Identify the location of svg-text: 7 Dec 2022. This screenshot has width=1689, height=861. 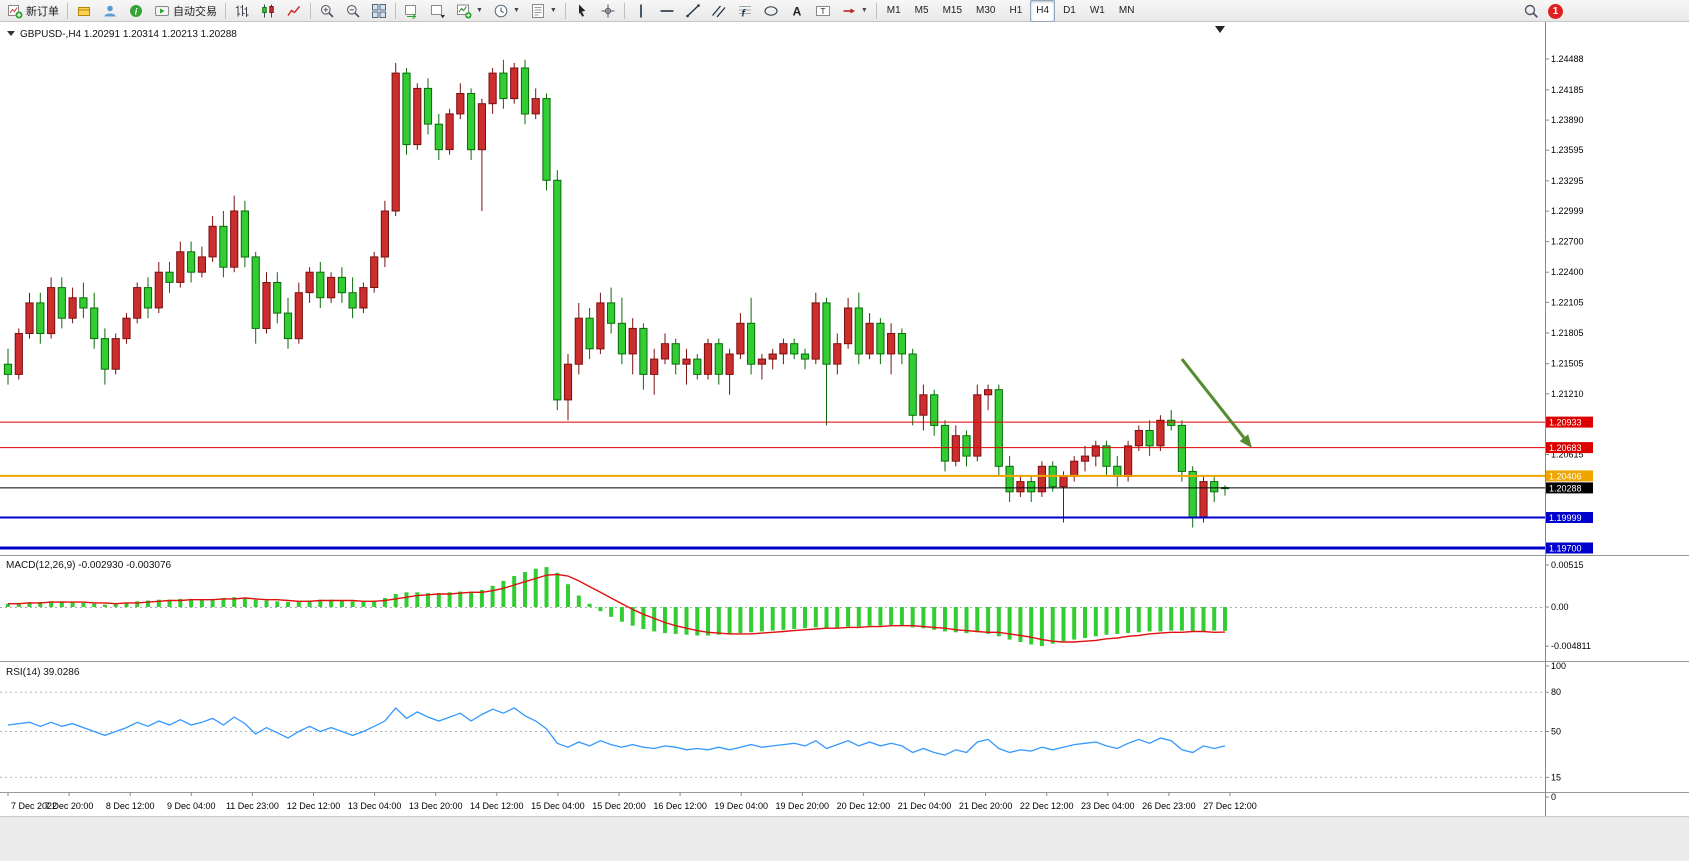
(34, 806).